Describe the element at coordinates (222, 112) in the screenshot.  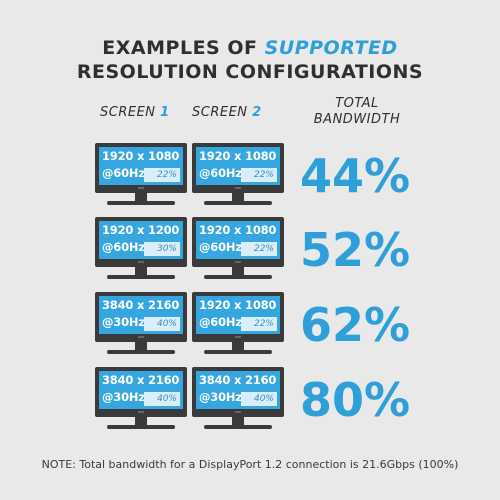
I see `screen2-header-label: SCREEN` at that location.